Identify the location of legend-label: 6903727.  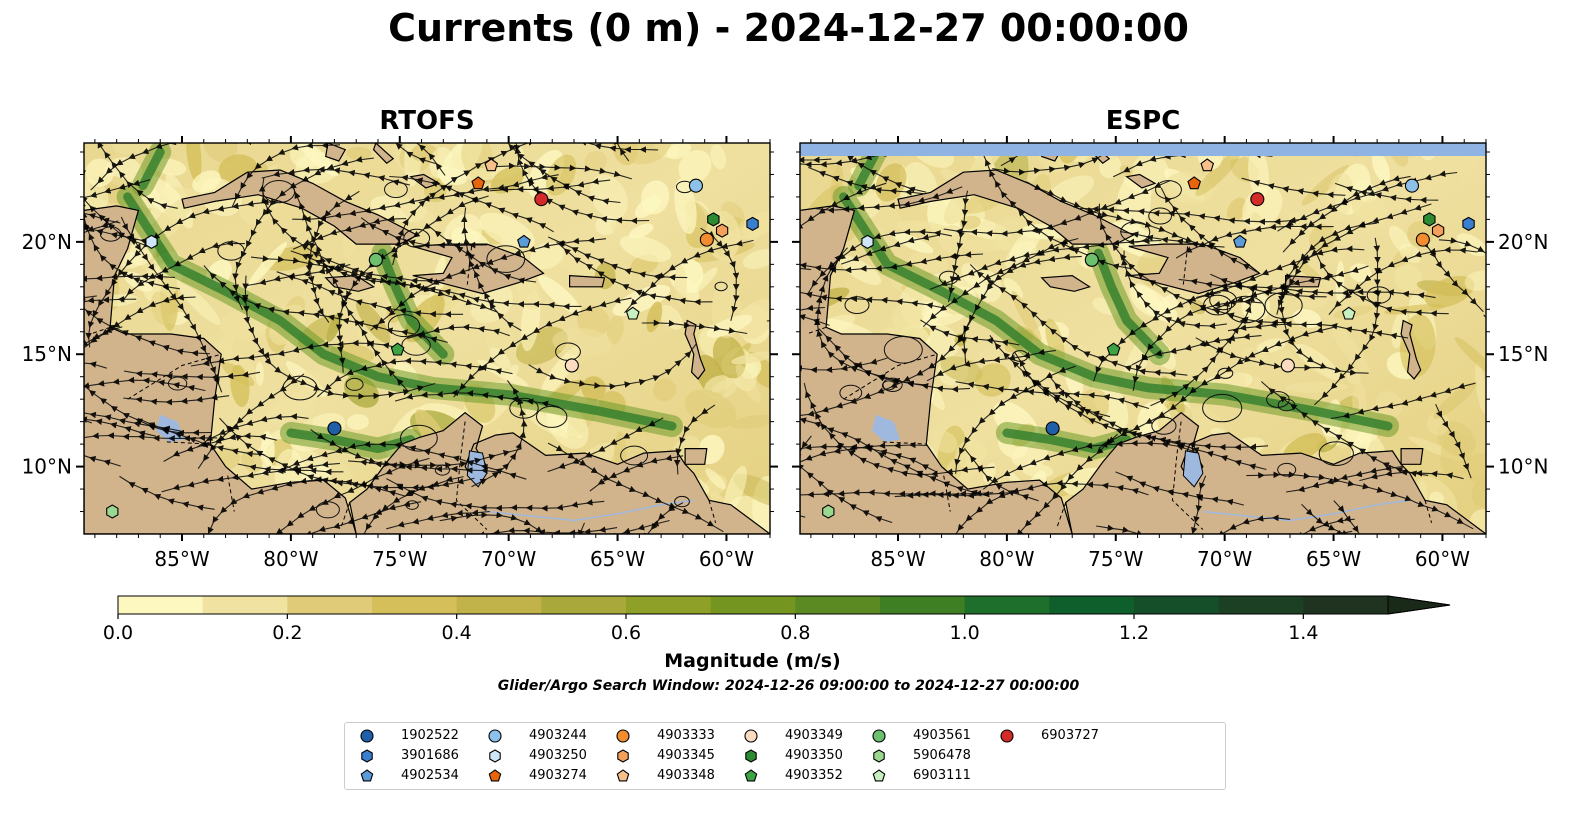
(1070, 735).